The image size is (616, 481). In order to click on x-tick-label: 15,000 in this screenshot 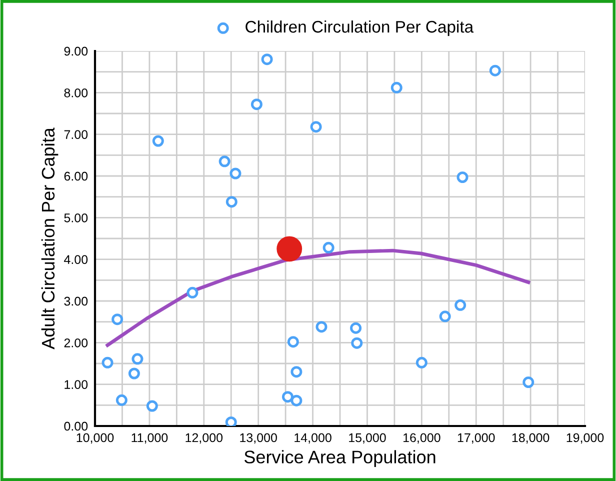, I will do `click(367, 438)`.